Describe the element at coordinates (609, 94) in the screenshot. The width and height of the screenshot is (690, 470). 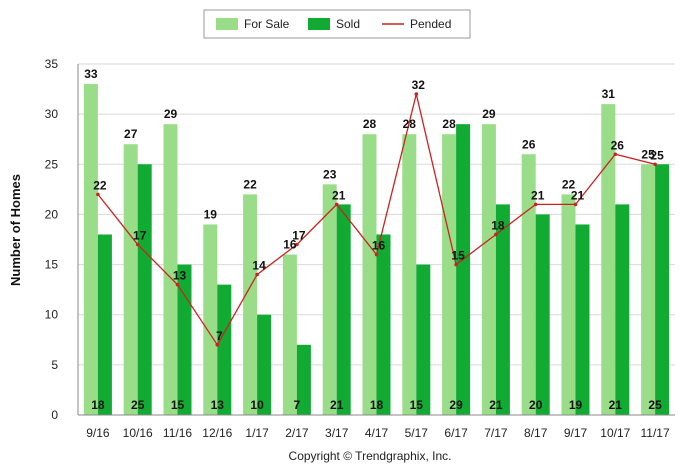
I see `data-label-for-sale: 31` at that location.